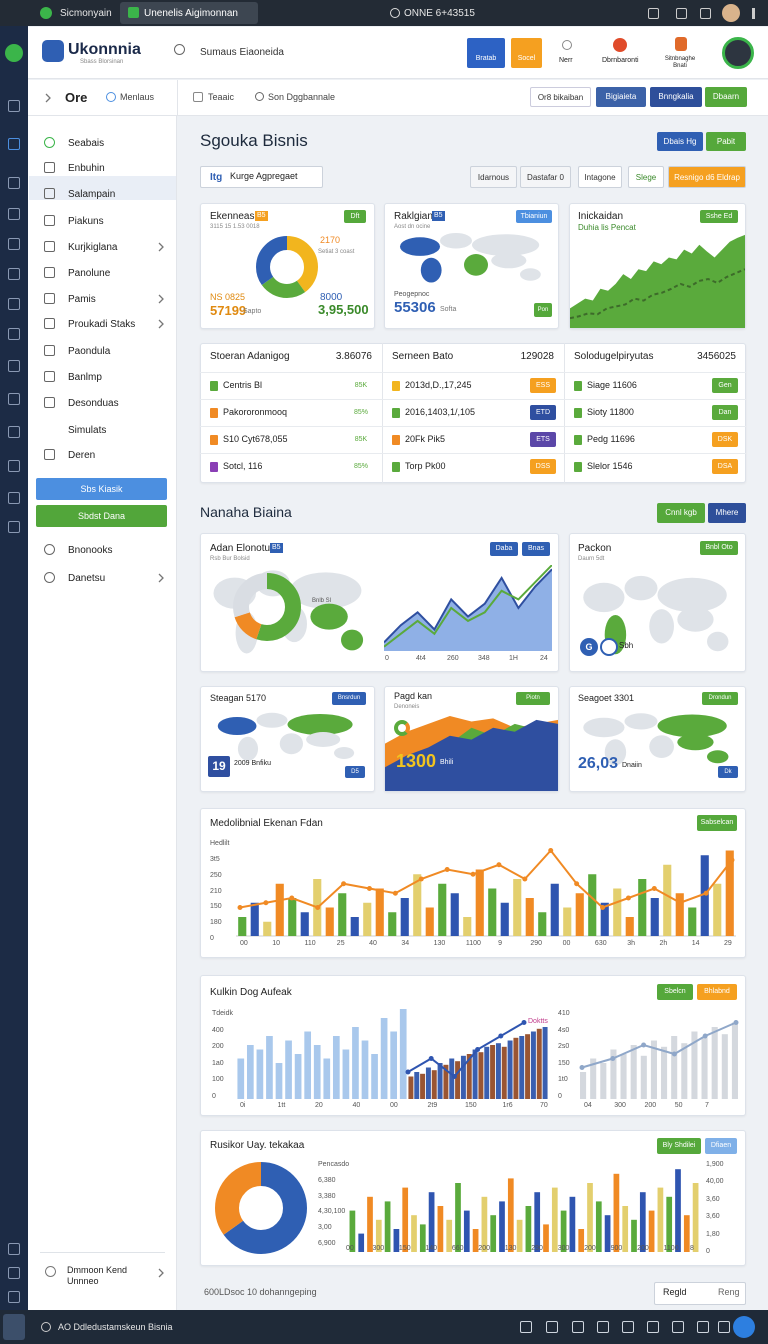 This screenshot has height=1344, width=768. What do you see at coordinates (560, 97) in the screenshot?
I see `button: Or8 bikaiban` at bounding box center [560, 97].